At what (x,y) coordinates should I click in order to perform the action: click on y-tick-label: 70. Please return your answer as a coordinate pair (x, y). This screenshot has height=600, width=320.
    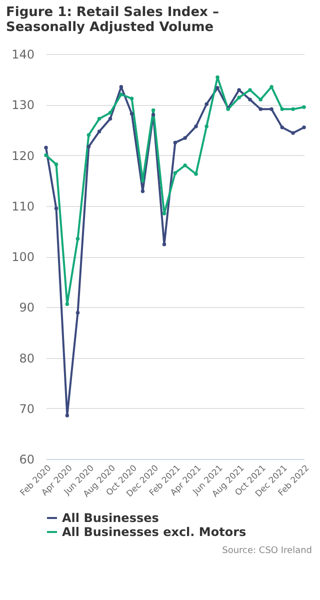
    Looking at the image, I should click on (26, 409).